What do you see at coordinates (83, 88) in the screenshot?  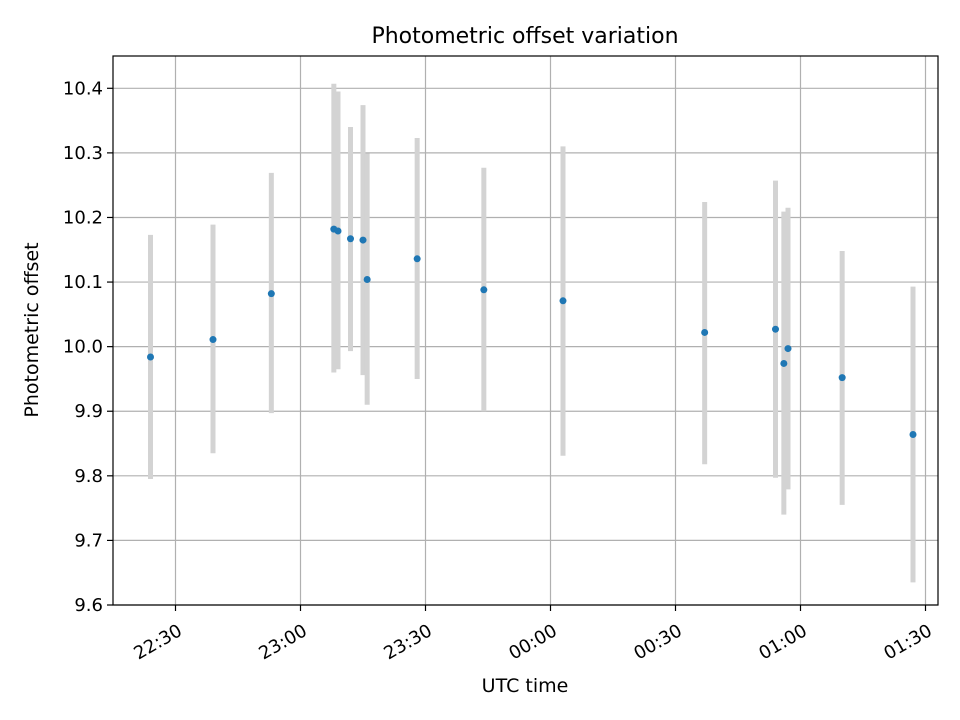 I see `y-tick-label: 10.4` at bounding box center [83, 88].